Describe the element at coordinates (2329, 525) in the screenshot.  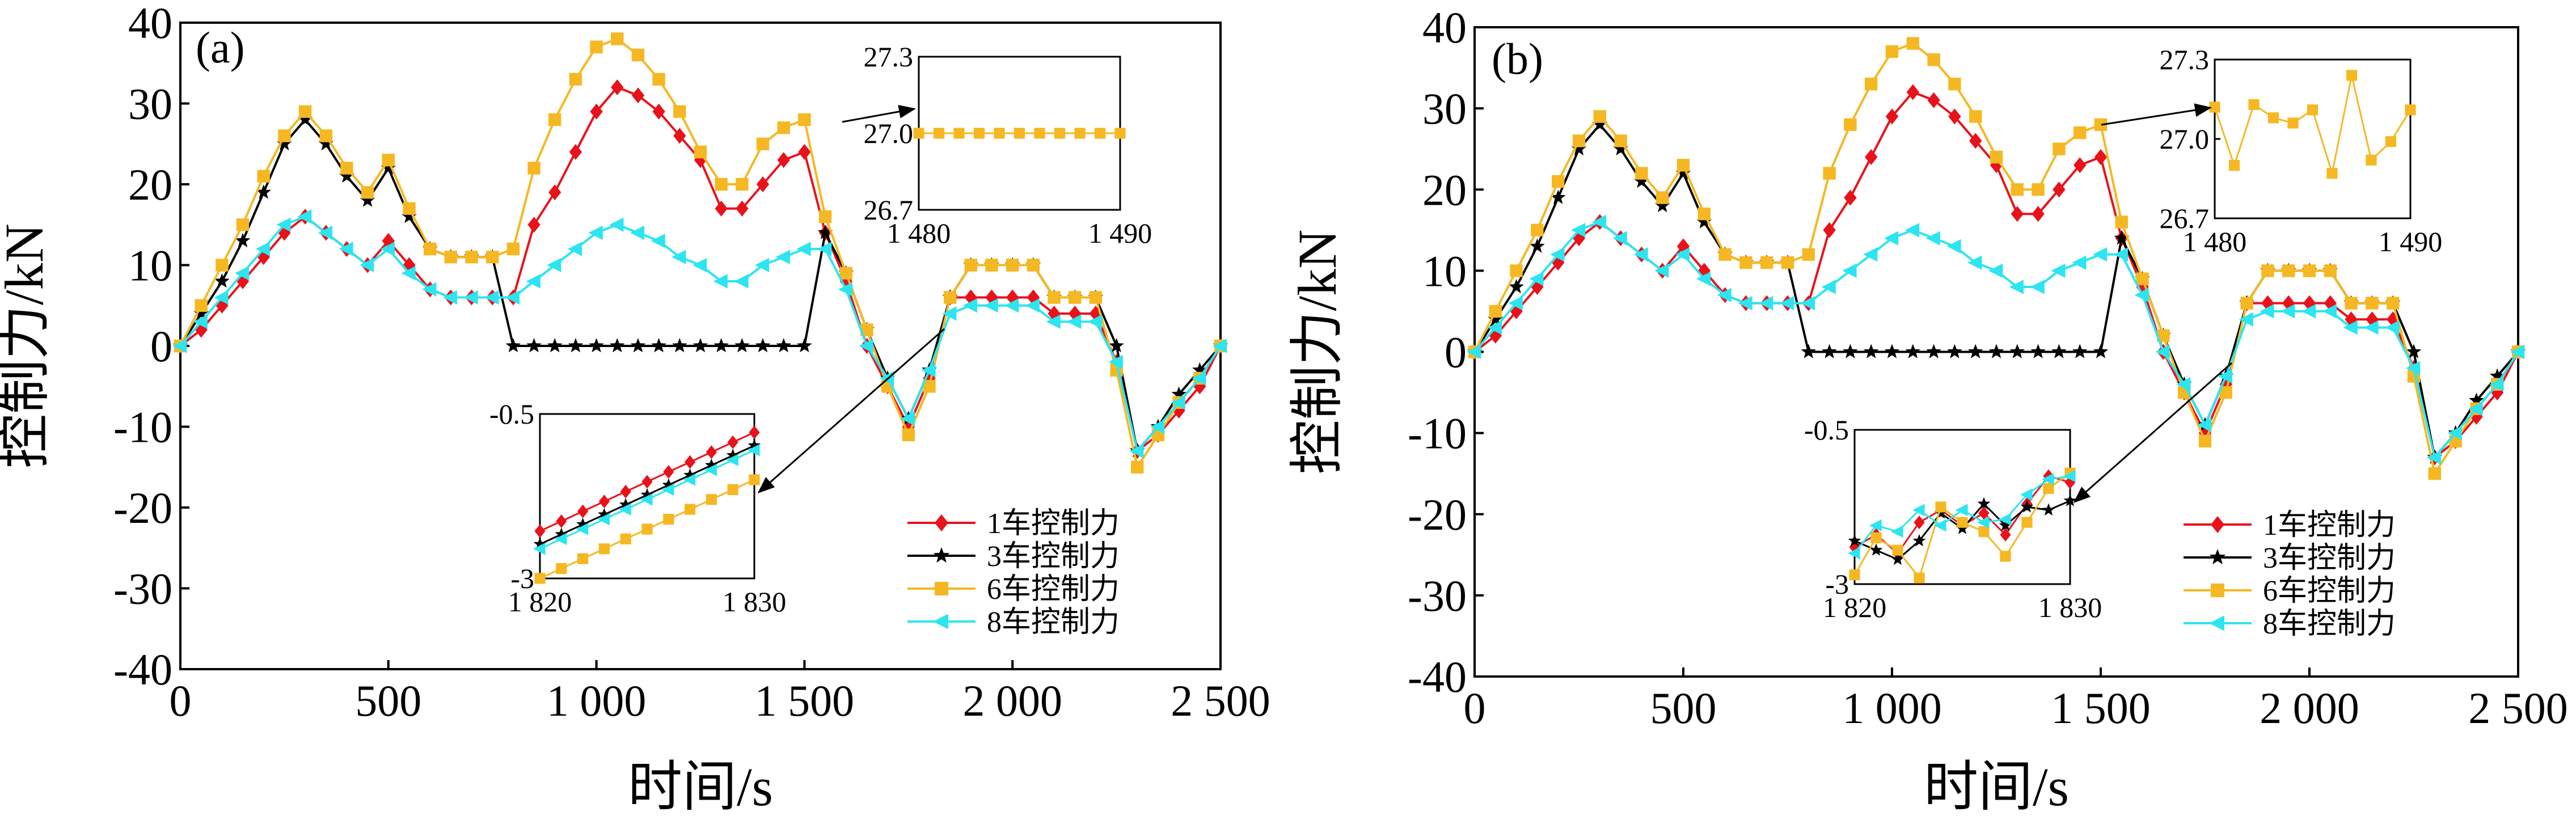
I see `legend-label: 1车控制力` at that location.